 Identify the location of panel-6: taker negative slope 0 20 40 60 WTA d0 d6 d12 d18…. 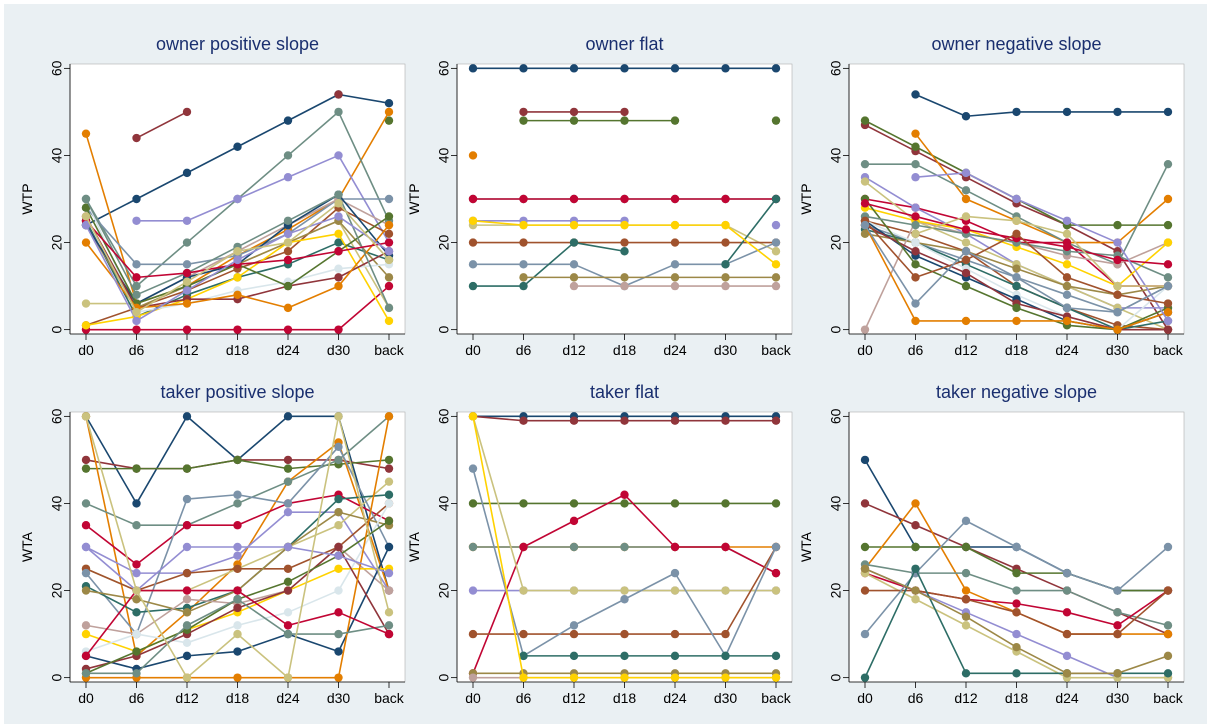
(991, 544).